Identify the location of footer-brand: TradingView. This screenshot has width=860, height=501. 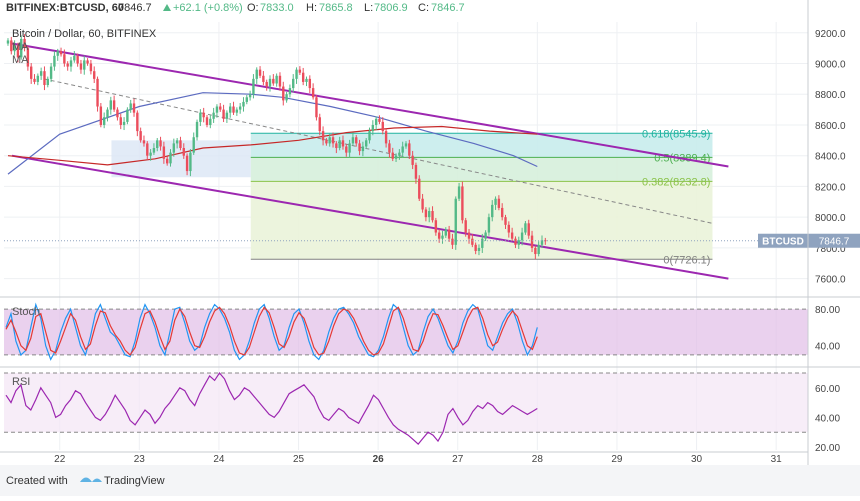
(134, 481).